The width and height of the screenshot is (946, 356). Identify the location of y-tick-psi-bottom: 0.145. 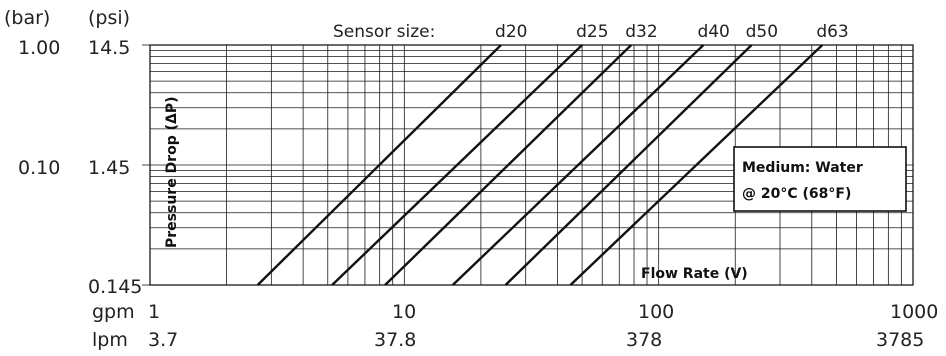
(115, 287).